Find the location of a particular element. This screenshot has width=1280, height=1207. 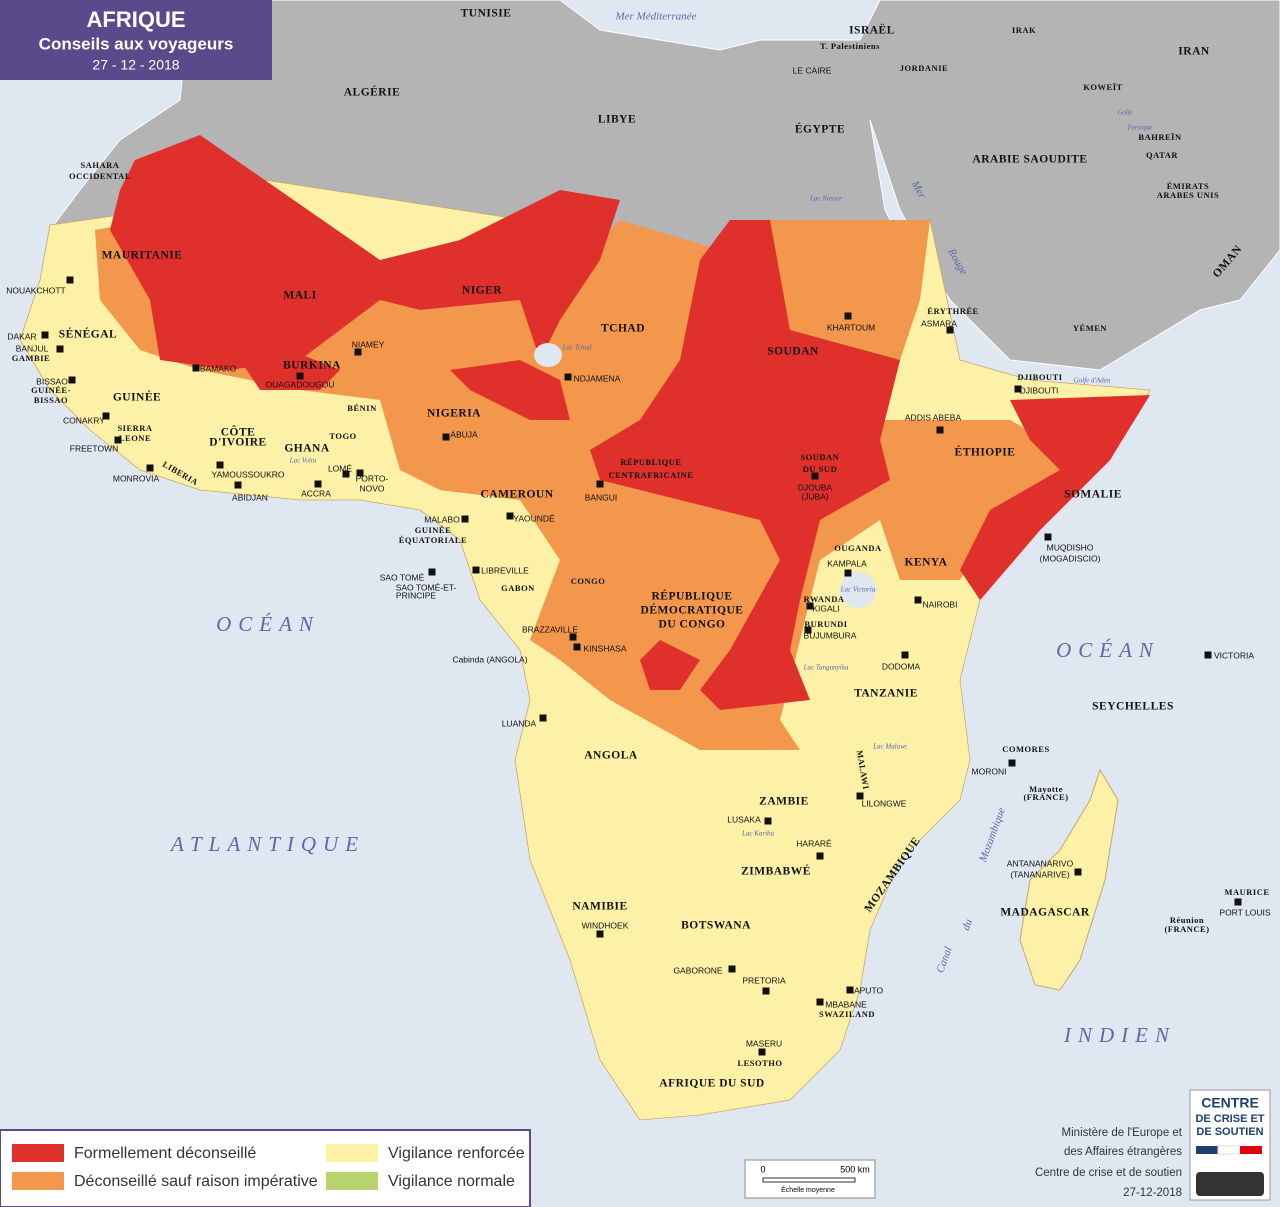

flag-white is located at coordinates (1229, 1150).